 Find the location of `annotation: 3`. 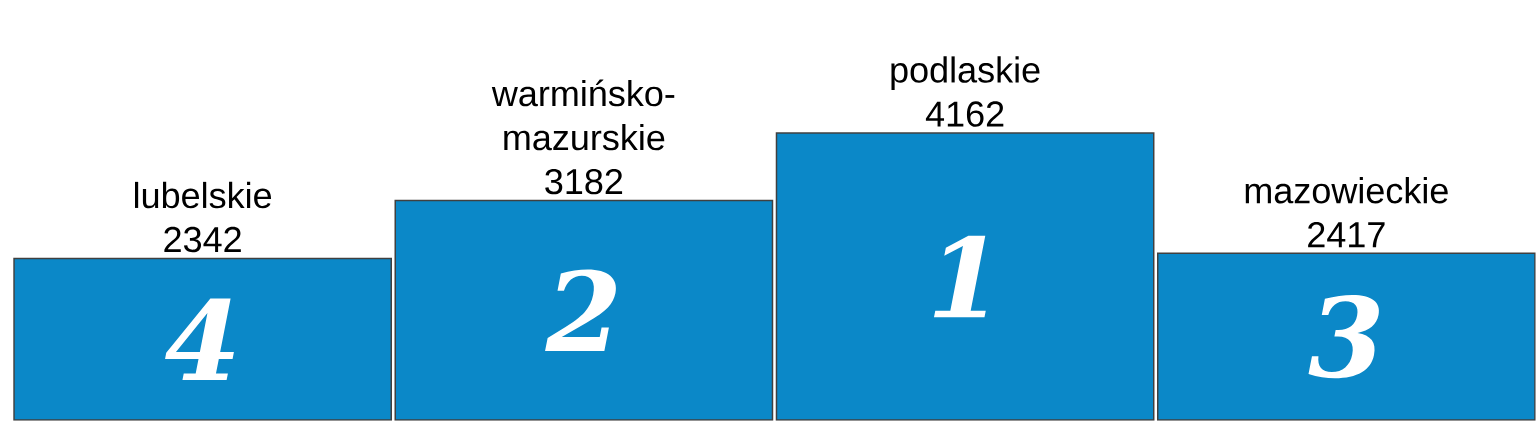

annotation: 3 is located at coordinates (1343, 337).